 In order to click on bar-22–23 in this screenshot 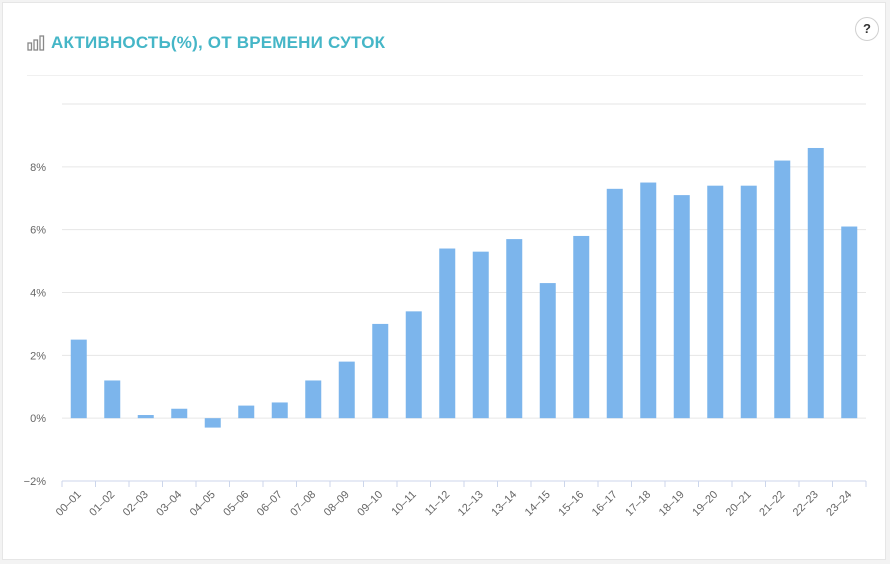, I will do `click(815, 283)`.